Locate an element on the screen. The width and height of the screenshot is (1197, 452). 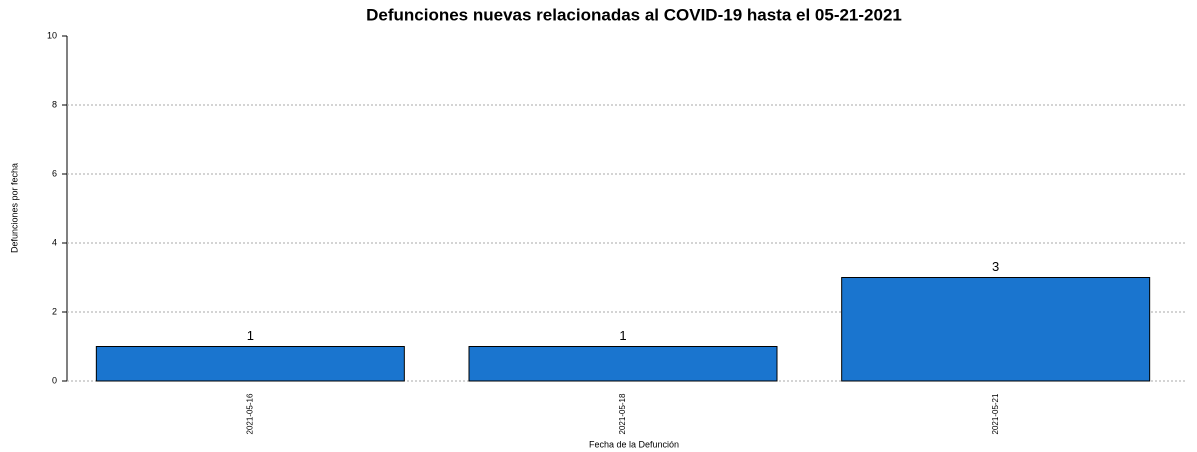
y-tick-label: 6 is located at coordinates (54, 173).